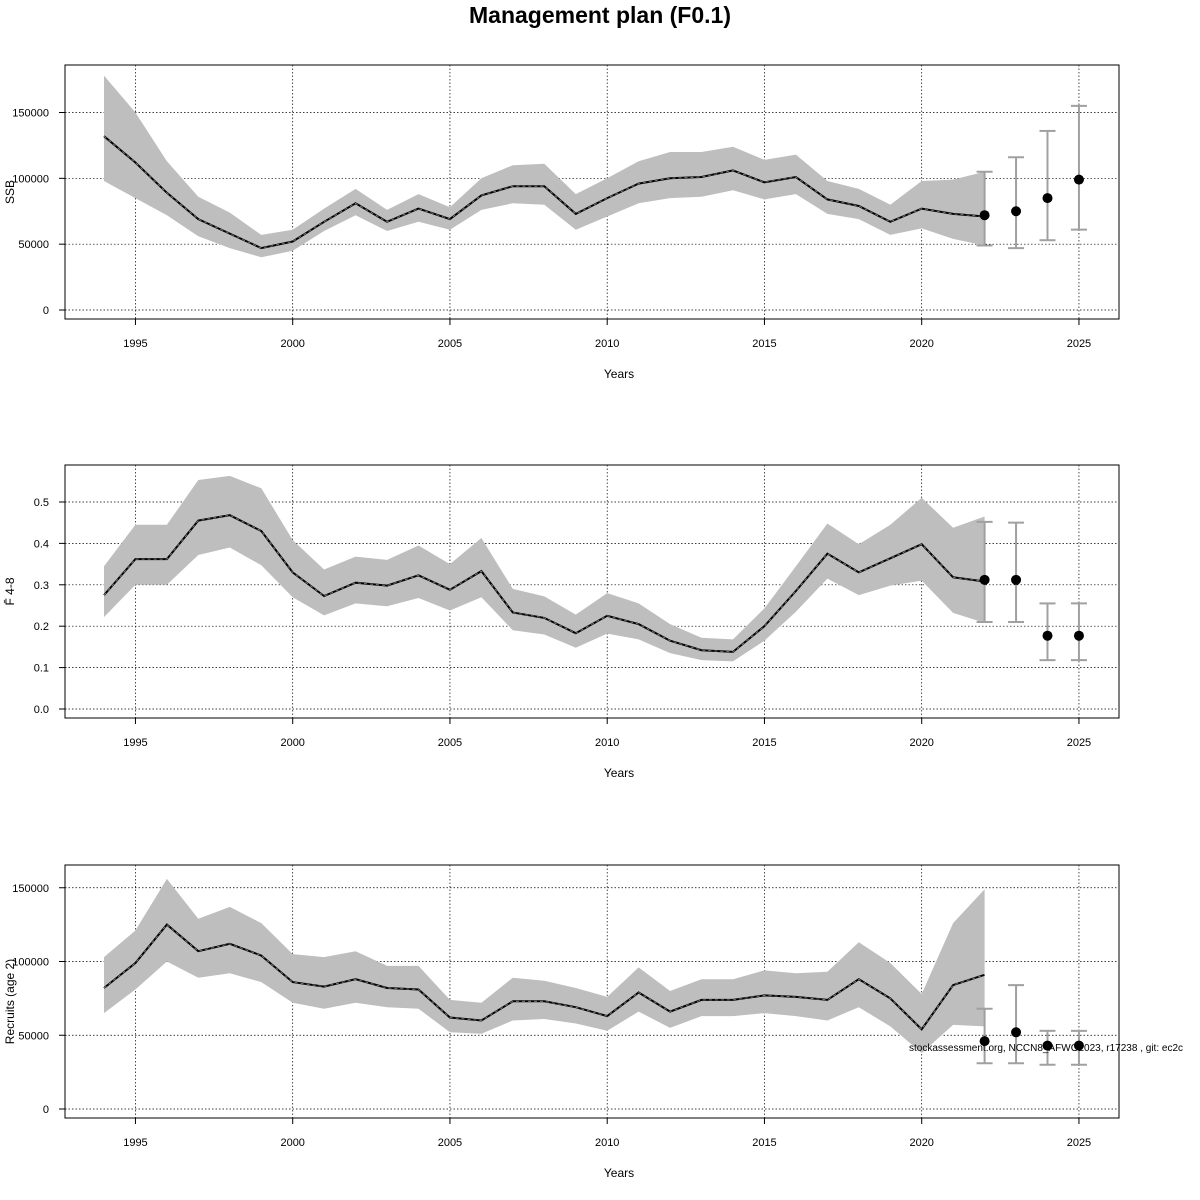  Describe the element at coordinates (41, 627) in the screenshot. I see `y-tick-label: 0.2` at that location.